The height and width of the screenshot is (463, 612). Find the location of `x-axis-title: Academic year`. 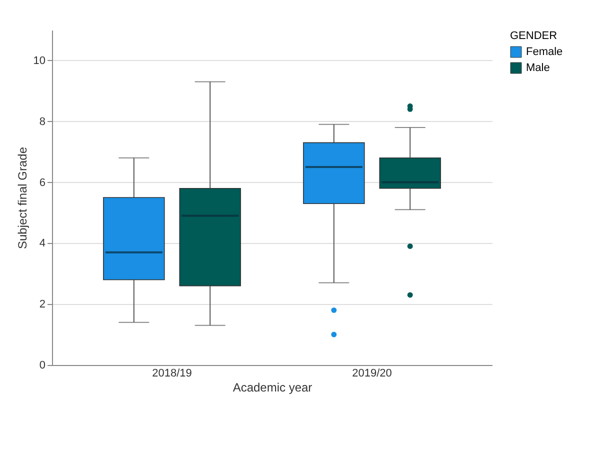

x-axis-title: Academic year is located at coordinates (272, 387).